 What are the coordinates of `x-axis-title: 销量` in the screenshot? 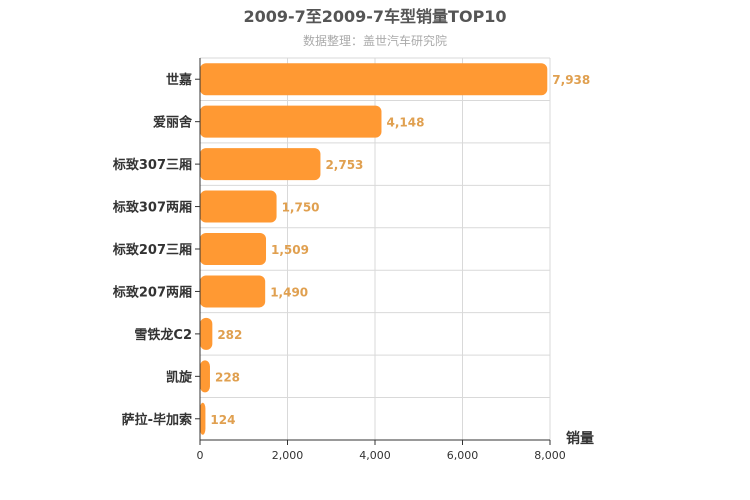 It's located at (580, 438).